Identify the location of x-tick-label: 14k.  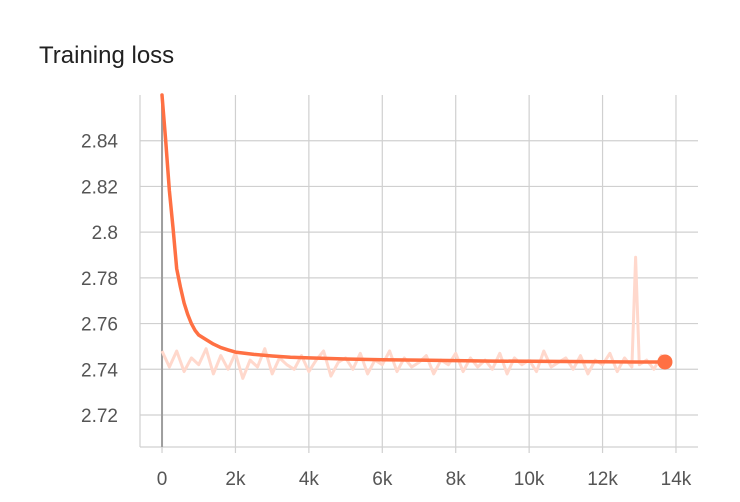
(676, 479).